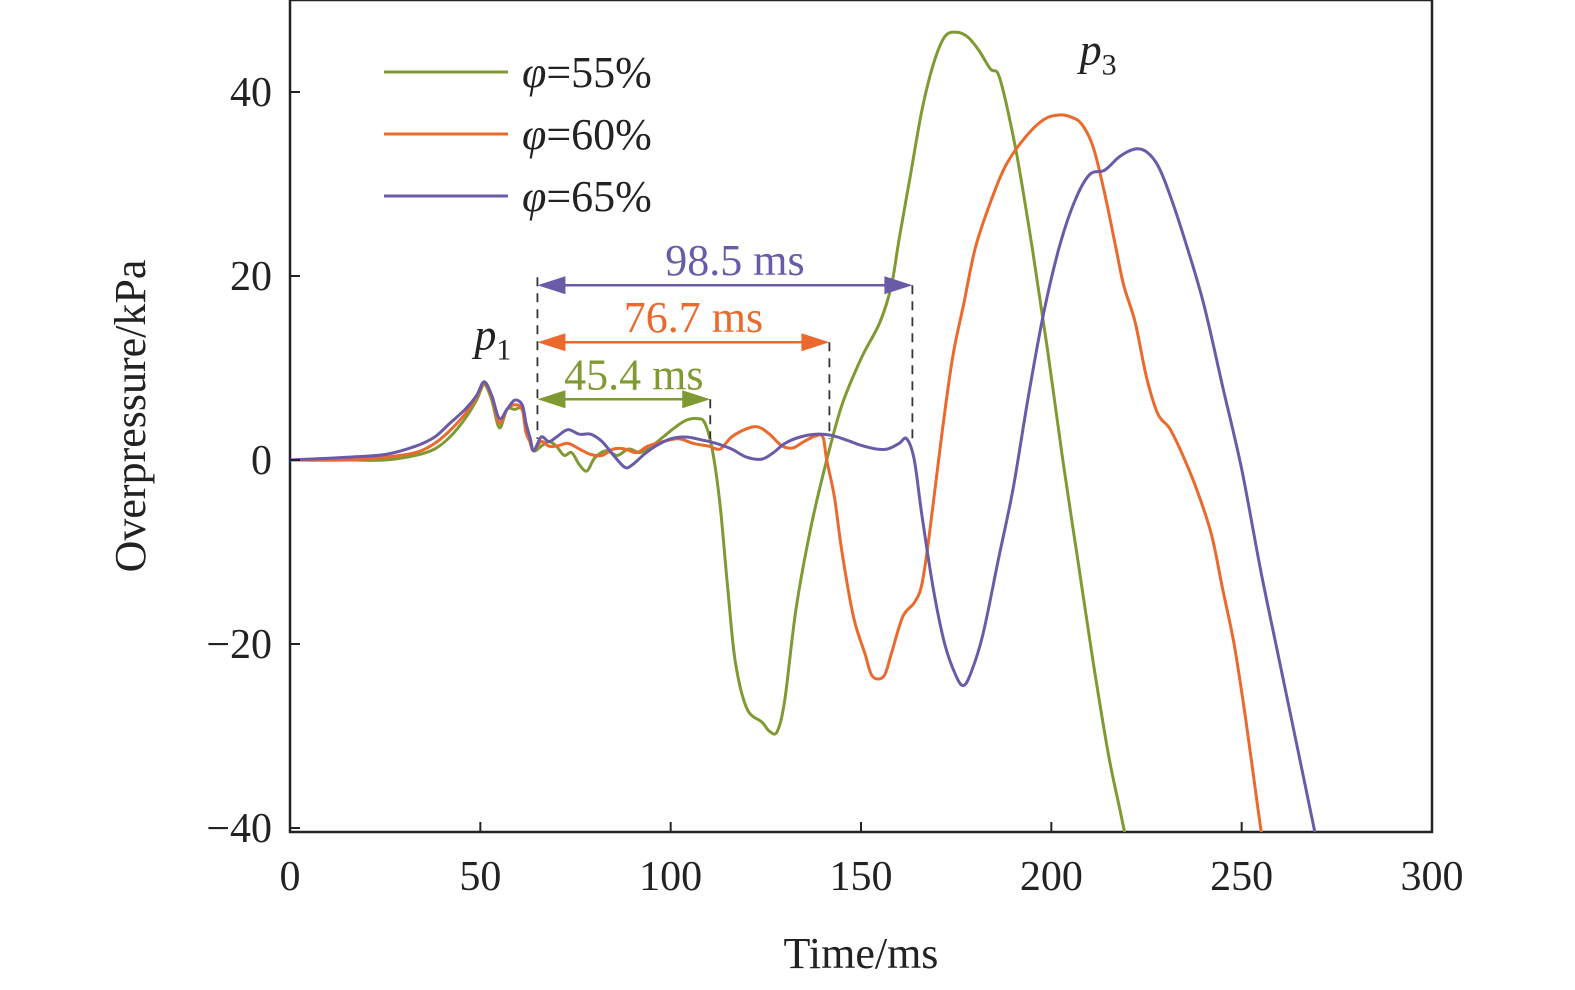 This screenshot has width=1575, height=990. I want to click on y-tick-label: 0, so click(261, 461).